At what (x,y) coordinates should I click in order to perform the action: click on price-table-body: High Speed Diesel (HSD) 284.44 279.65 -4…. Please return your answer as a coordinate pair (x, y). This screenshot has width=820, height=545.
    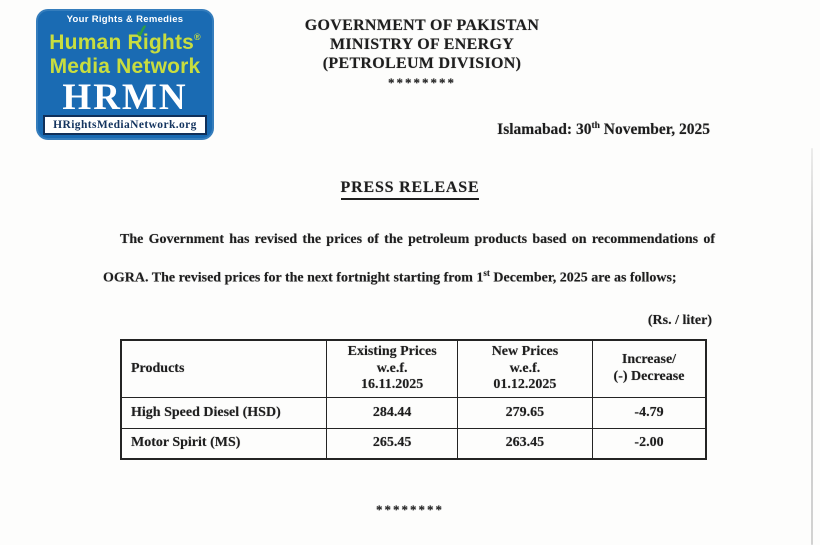
    Looking at the image, I should click on (413, 428).